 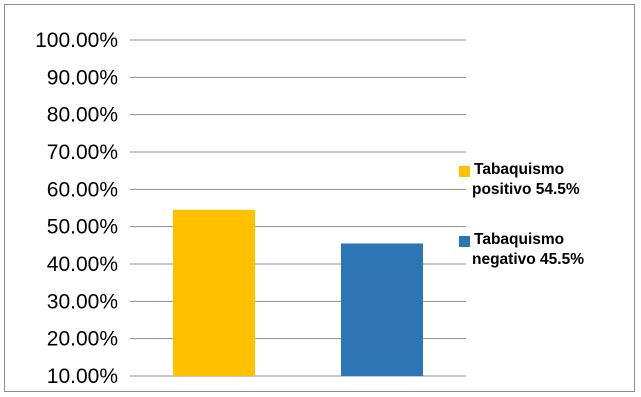 I want to click on y-tick-label: 30.00%, so click(x=82, y=301).